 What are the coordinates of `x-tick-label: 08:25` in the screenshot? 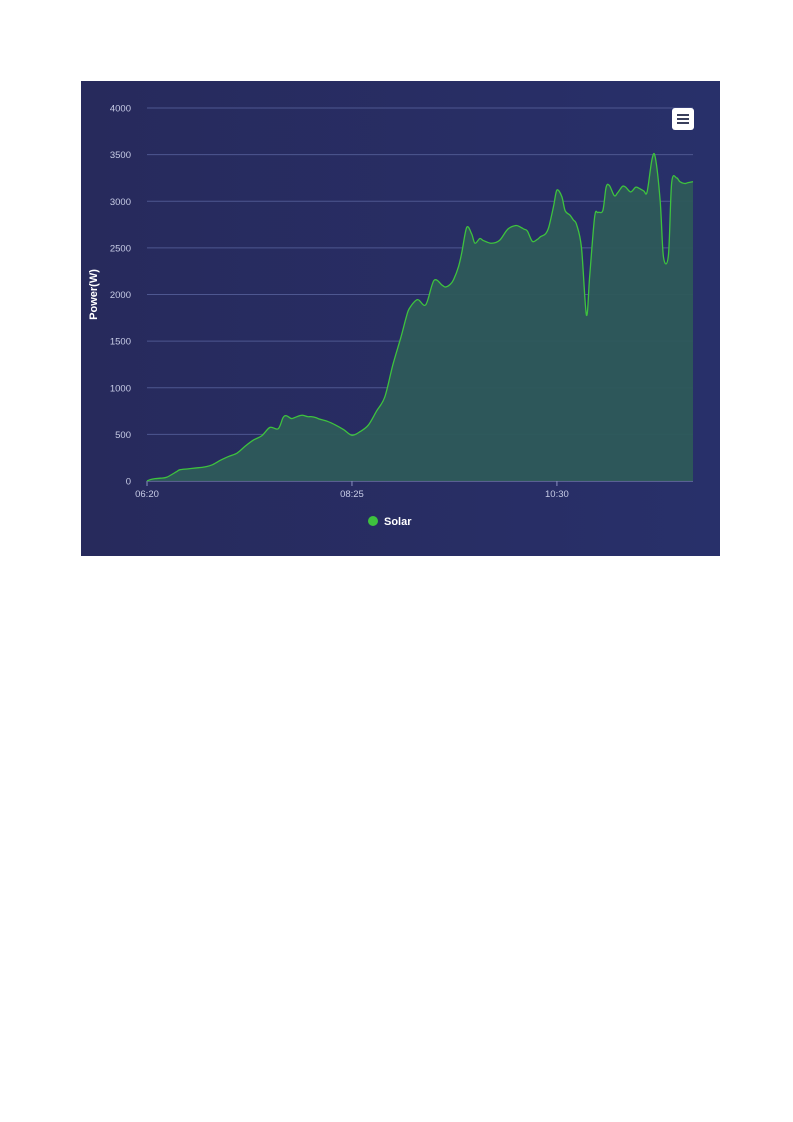 It's located at (352, 494).